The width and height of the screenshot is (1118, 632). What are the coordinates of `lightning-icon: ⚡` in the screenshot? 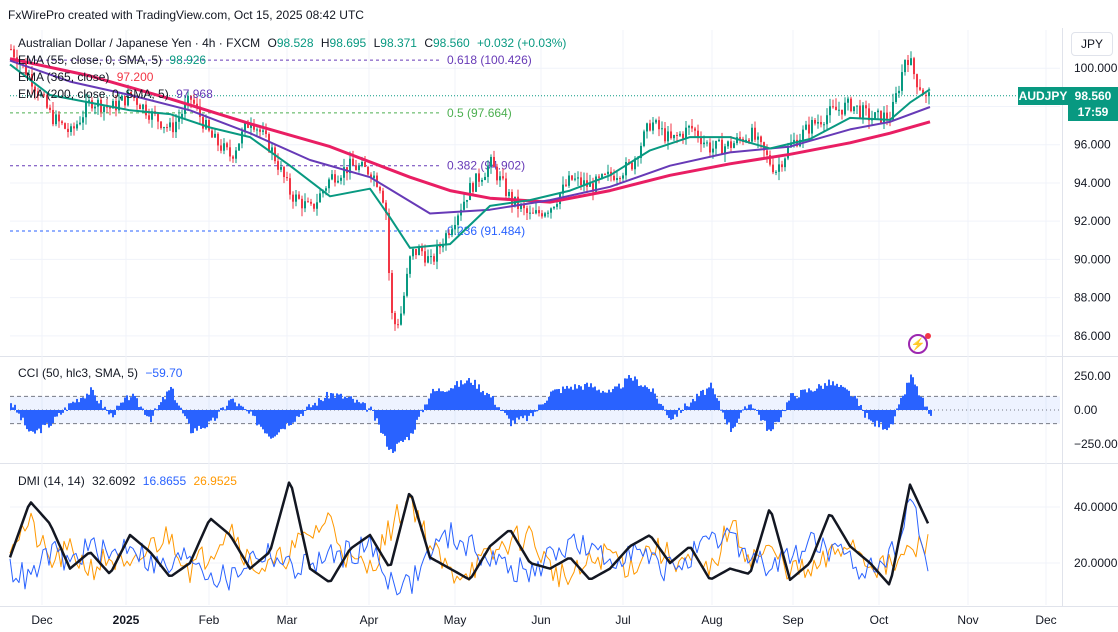 It's located at (918, 344).